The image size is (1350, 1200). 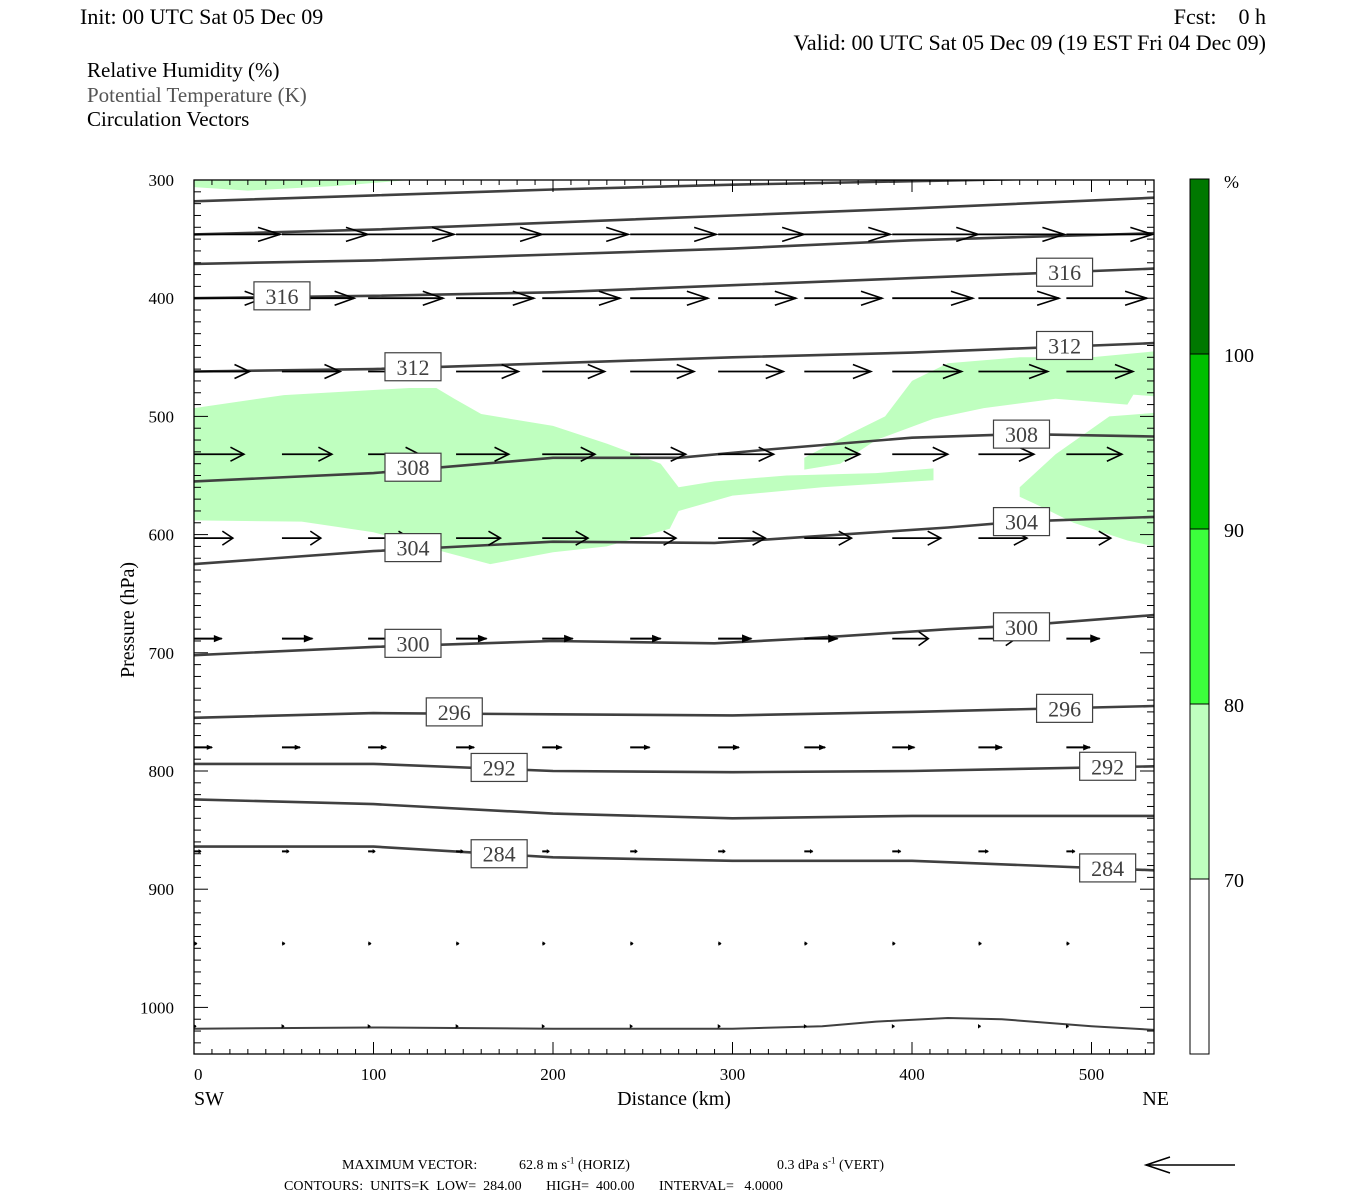 I want to click on x-axis-label: Distance (km), so click(x=674, y=1099).